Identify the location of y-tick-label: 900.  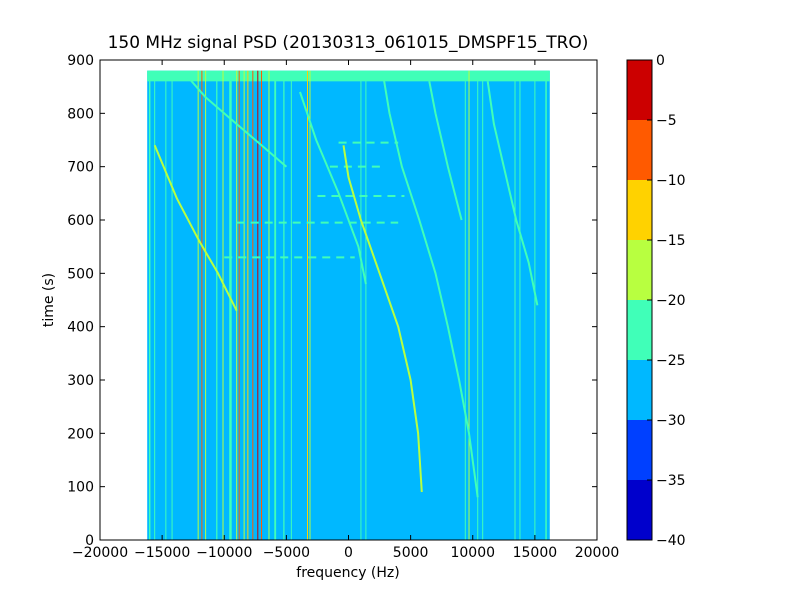
(80, 61).